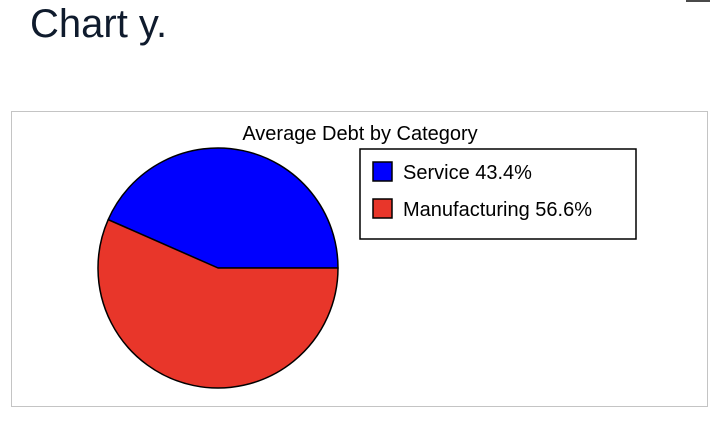 The image size is (724, 430). I want to click on chart-legend: Service 43.4% Manufacturing 56.6%, so click(498, 194).